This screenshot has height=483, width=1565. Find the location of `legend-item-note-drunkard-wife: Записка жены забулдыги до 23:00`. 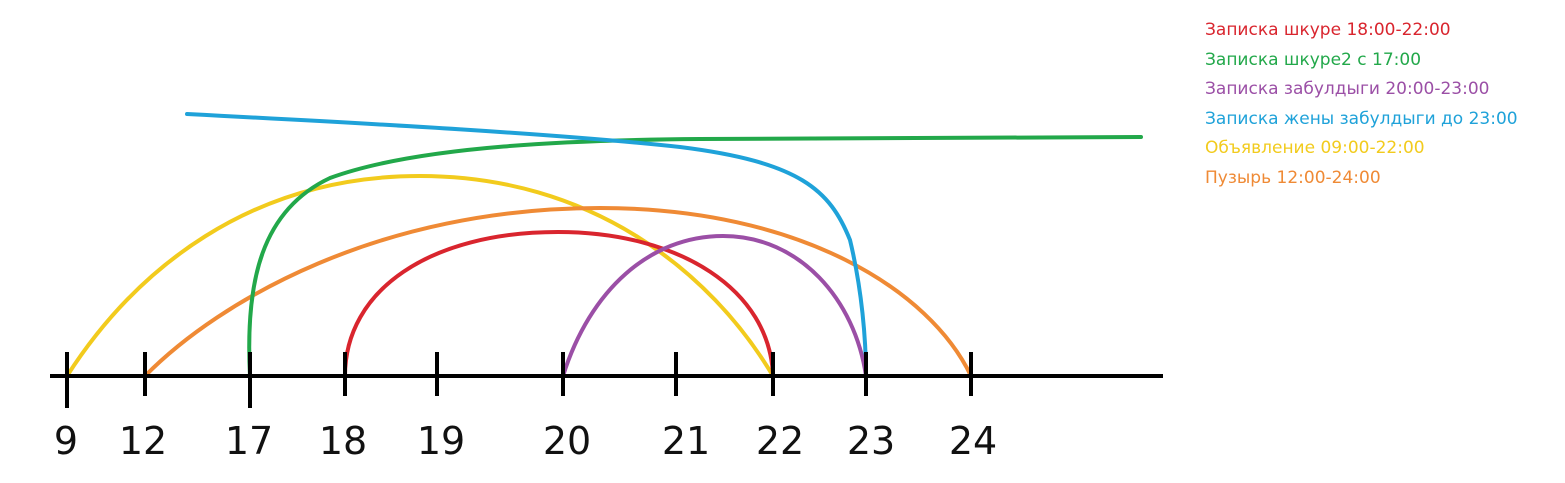

legend-item-note-drunkard-wife: Записка жены забулдыги до 23:00 is located at coordinates (1361, 118).